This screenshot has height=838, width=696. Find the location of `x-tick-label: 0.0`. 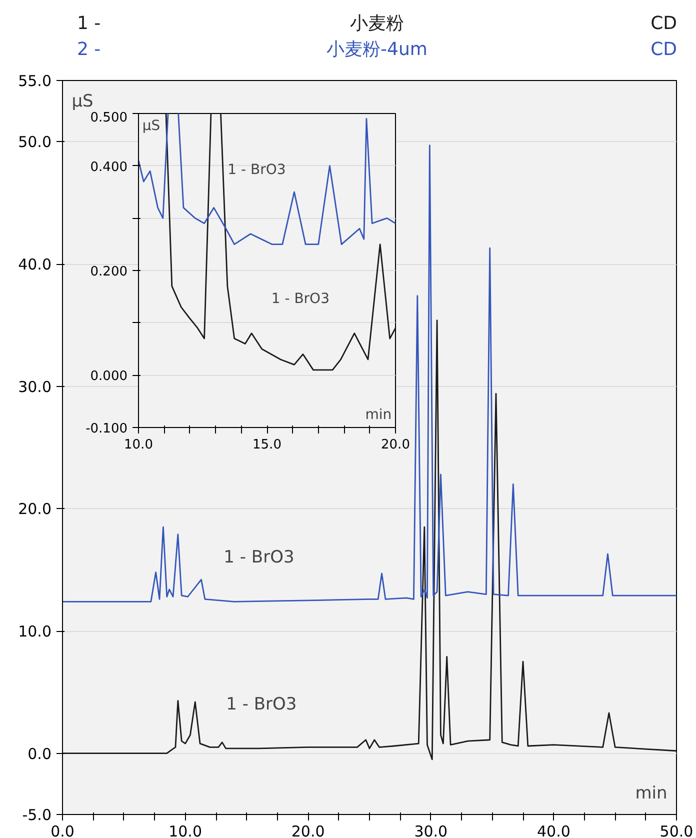

x-tick-label: 0.0 is located at coordinates (62, 830).